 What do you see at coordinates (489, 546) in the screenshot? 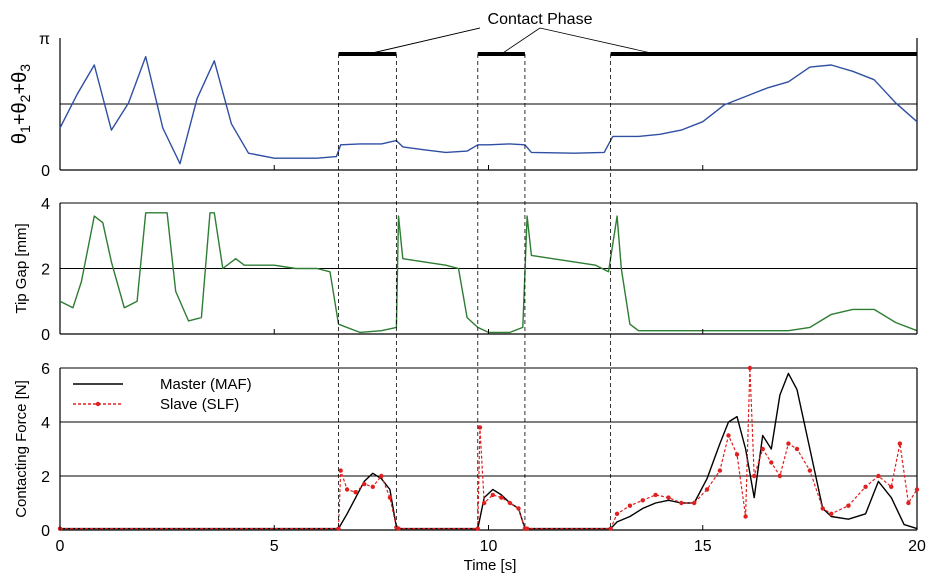
I see `x-tick-label: 10` at bounding box center [489, 546].